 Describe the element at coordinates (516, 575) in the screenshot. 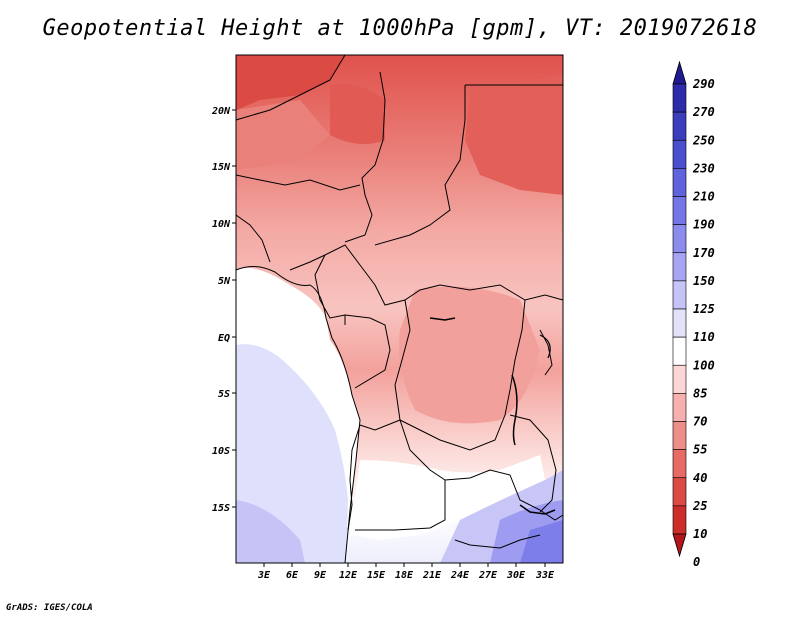

I see `lon-label: 30E` at that location.